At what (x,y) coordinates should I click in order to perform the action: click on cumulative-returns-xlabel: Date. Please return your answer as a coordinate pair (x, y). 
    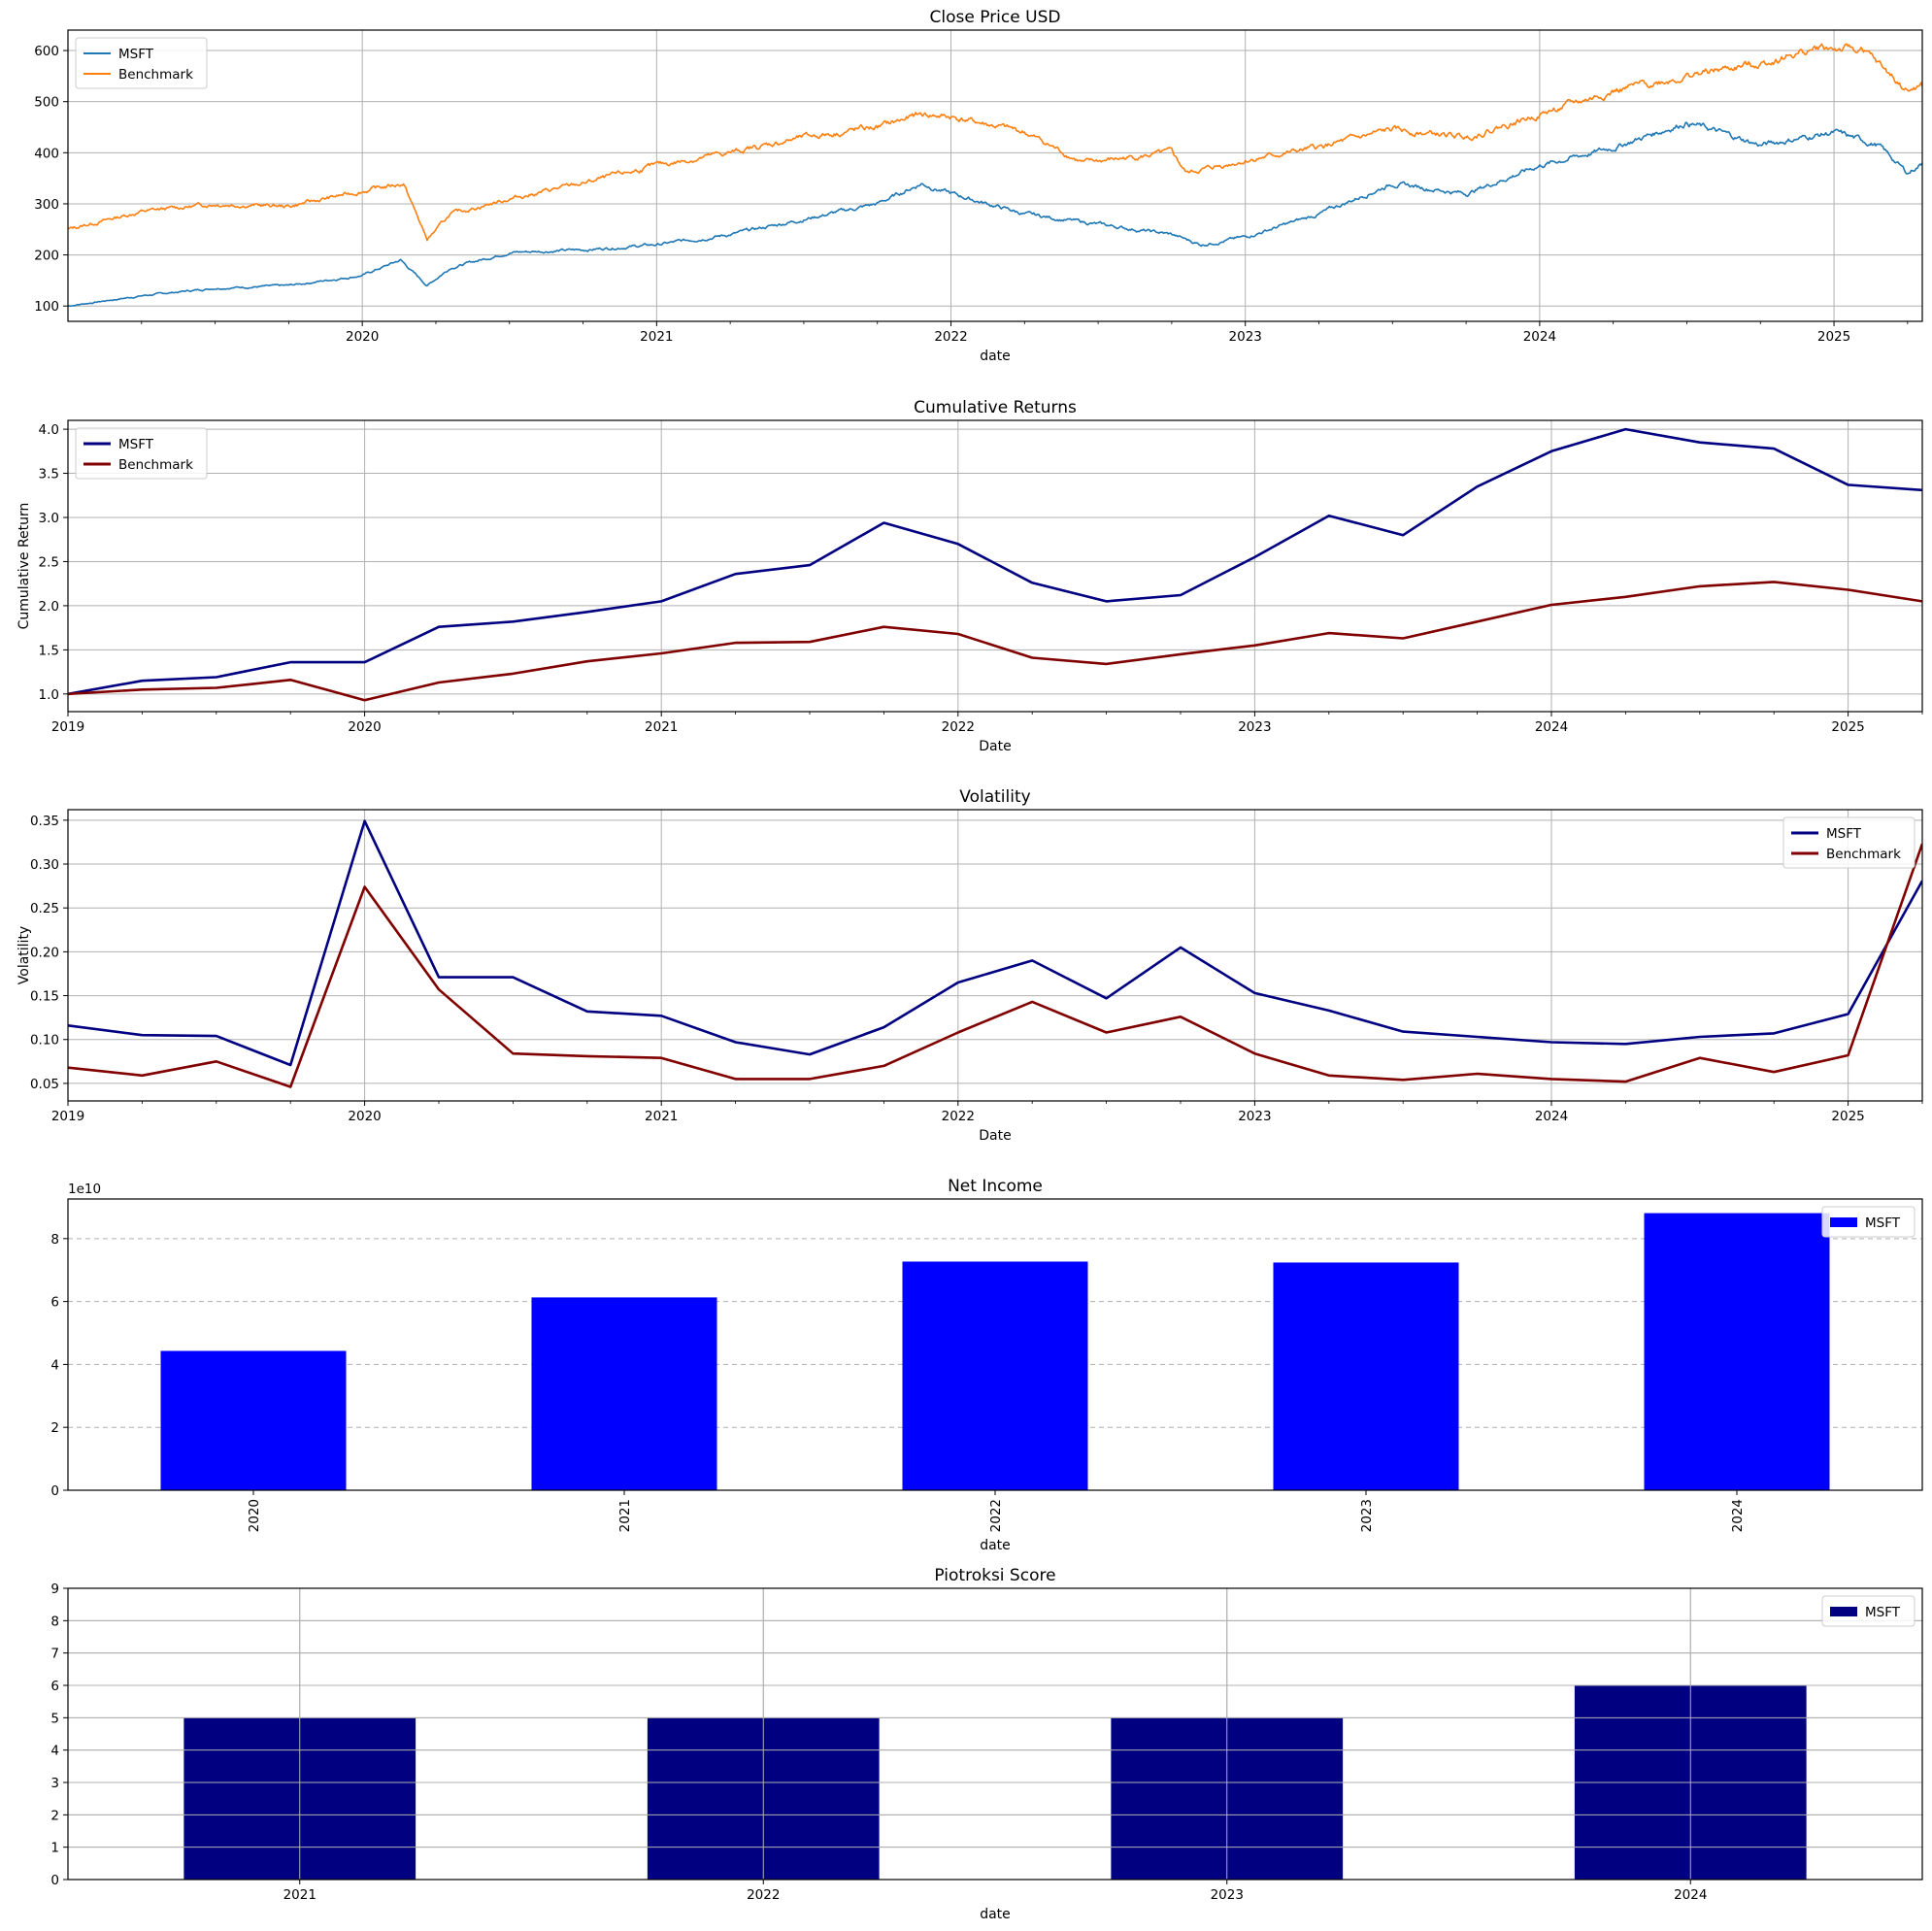
    Looking at the image, I should click on (995, 747).